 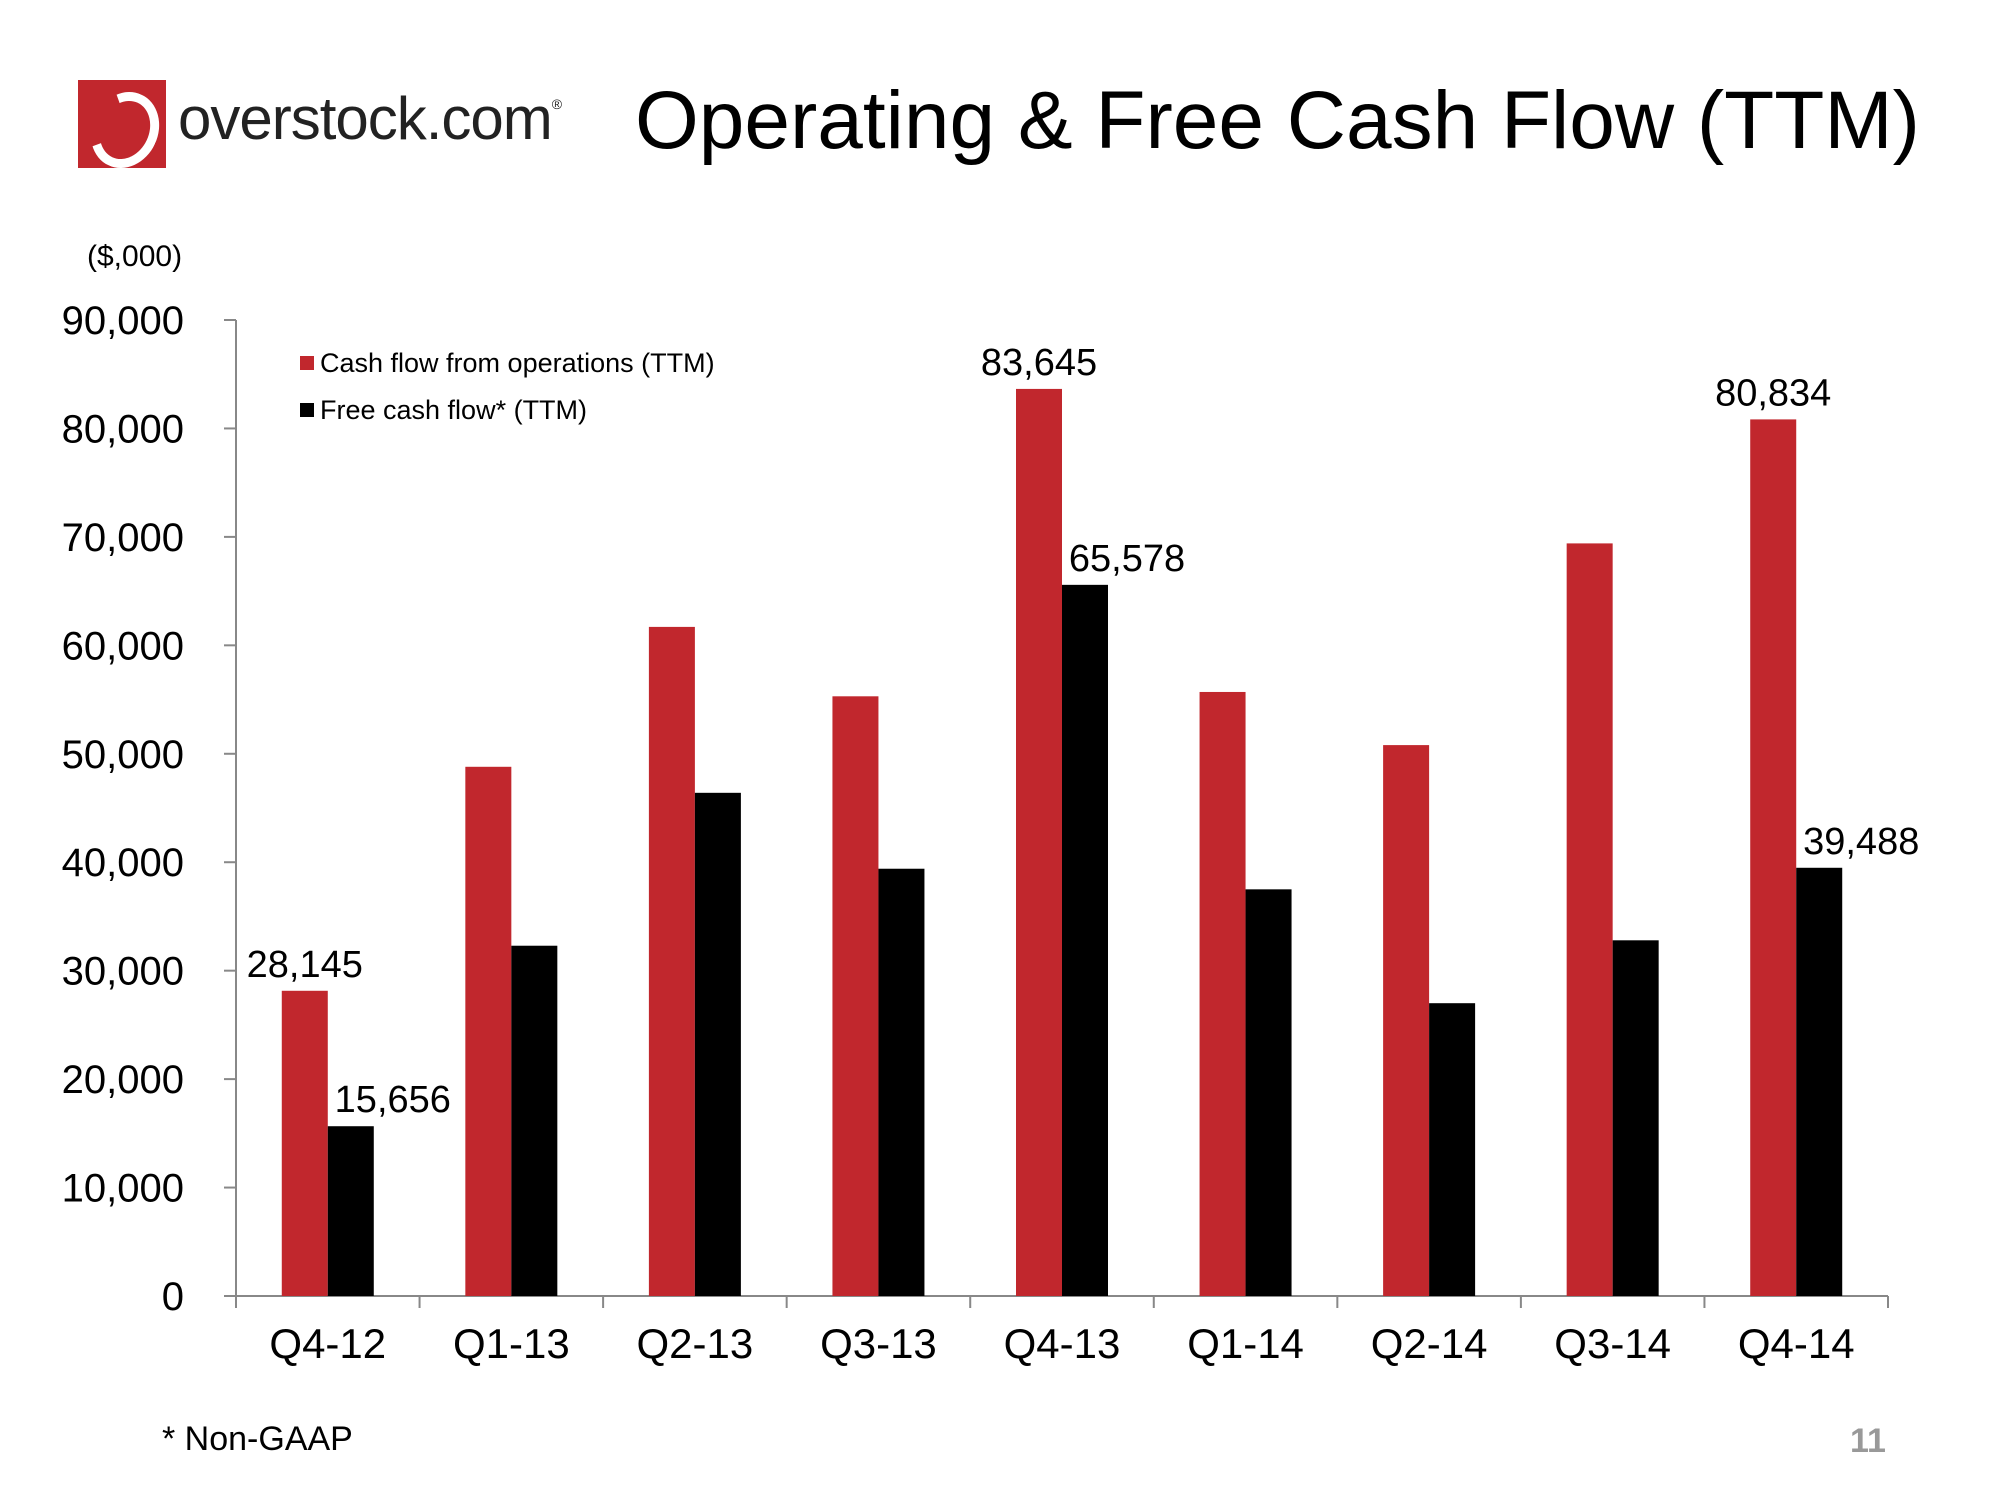 I want to click on y-tick-label: 20,000, so click(x=123, y=1080).